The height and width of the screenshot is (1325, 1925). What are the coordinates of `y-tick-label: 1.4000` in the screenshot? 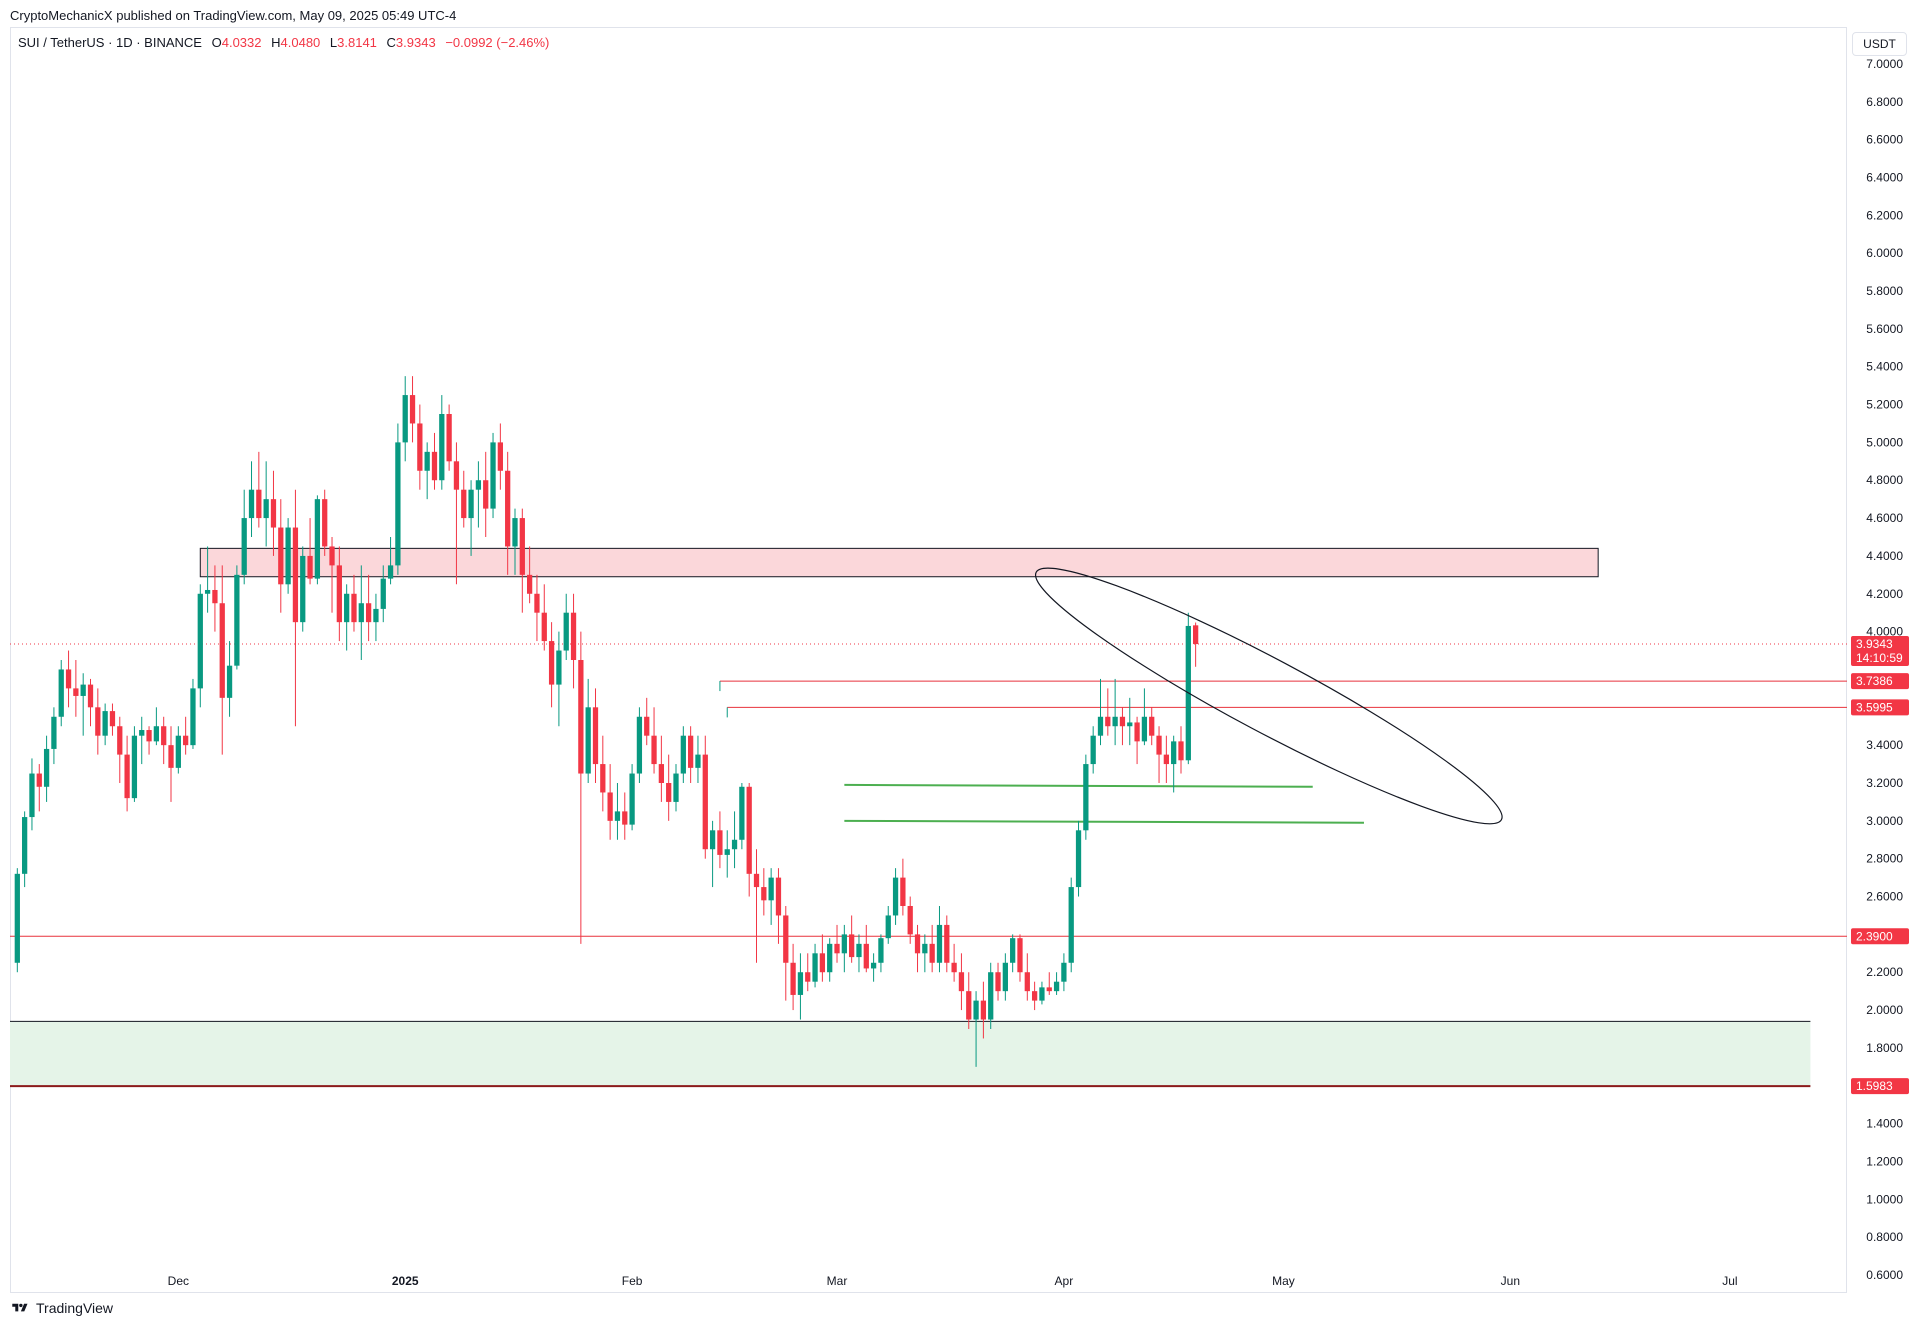 It's located at (1884, 1124).